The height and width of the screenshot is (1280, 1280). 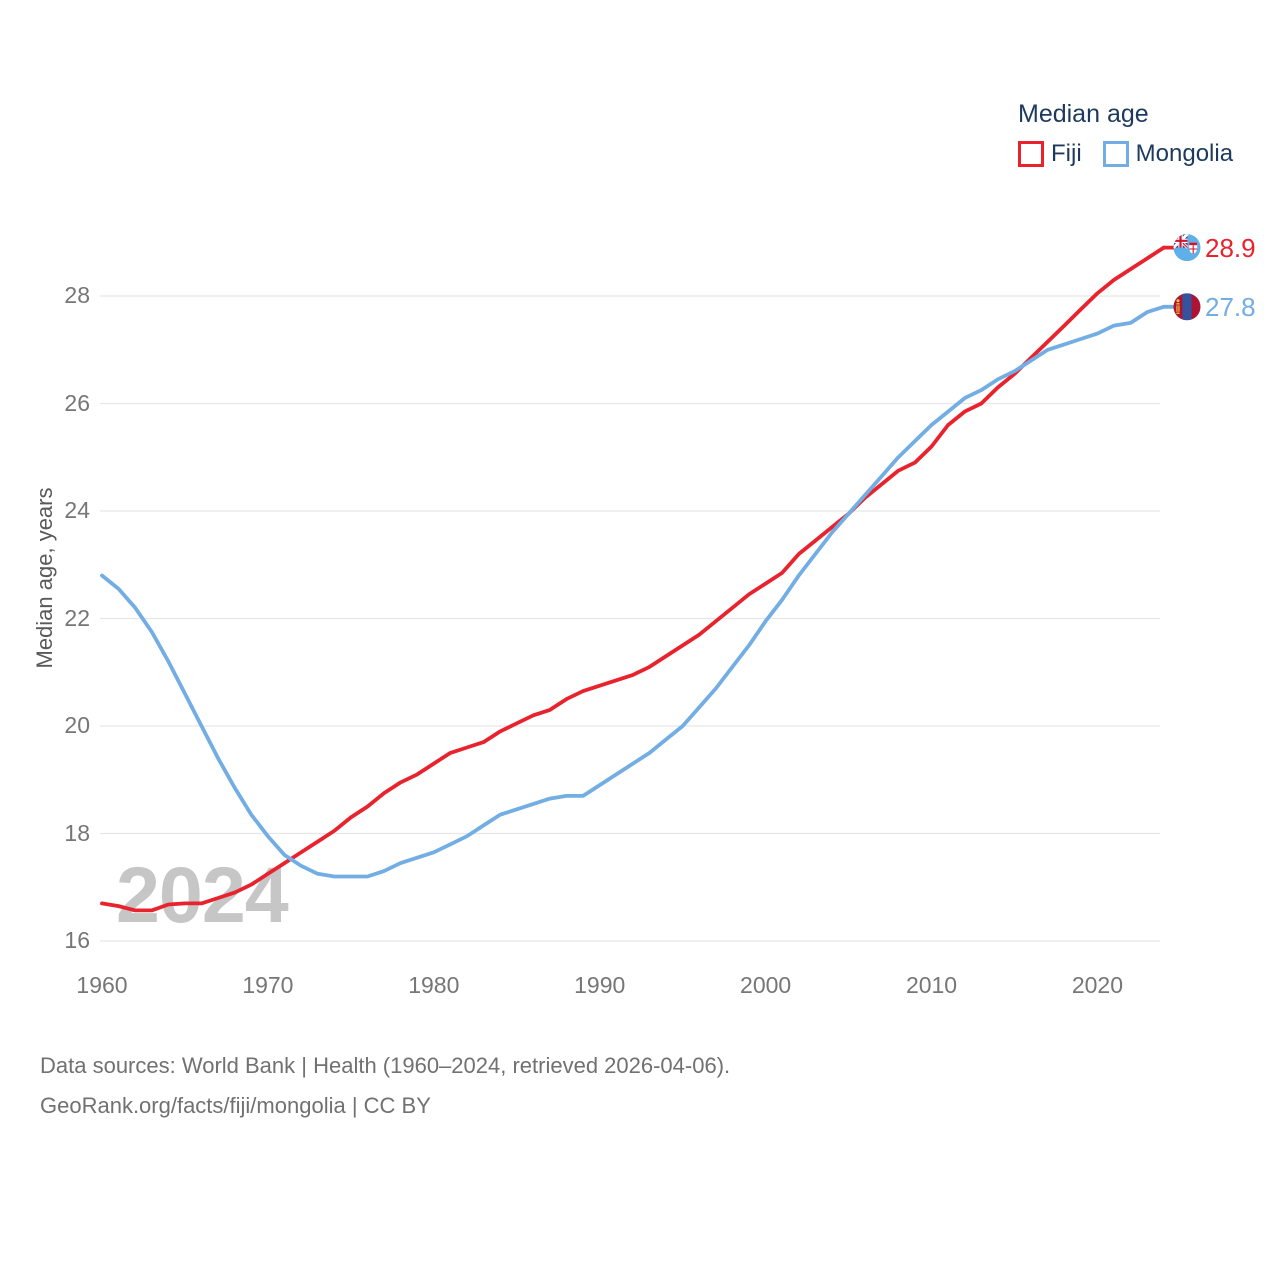 I want to click on x-tick-label: 2010, so click(x=931, y=985).